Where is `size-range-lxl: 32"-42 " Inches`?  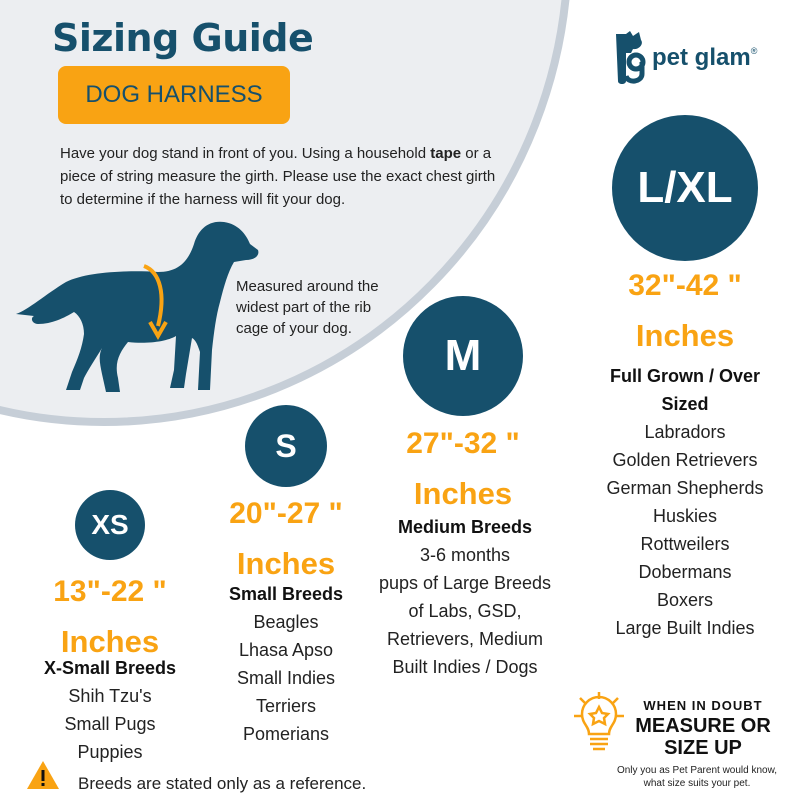
size-range-lxl: 32"-42 " Inches is located at coordinates (685, 311).